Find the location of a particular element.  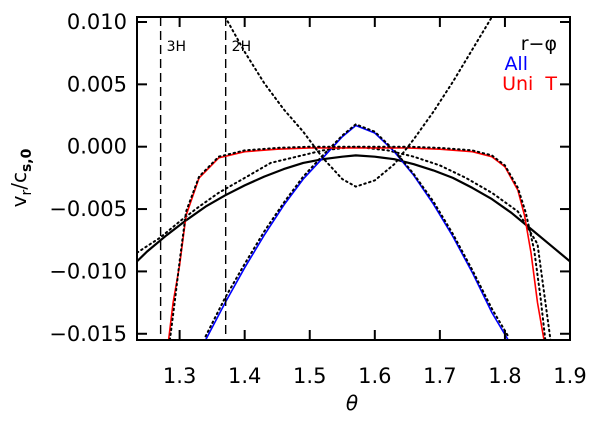

vline-label-0: 3H is located at coordinates (176, 47).